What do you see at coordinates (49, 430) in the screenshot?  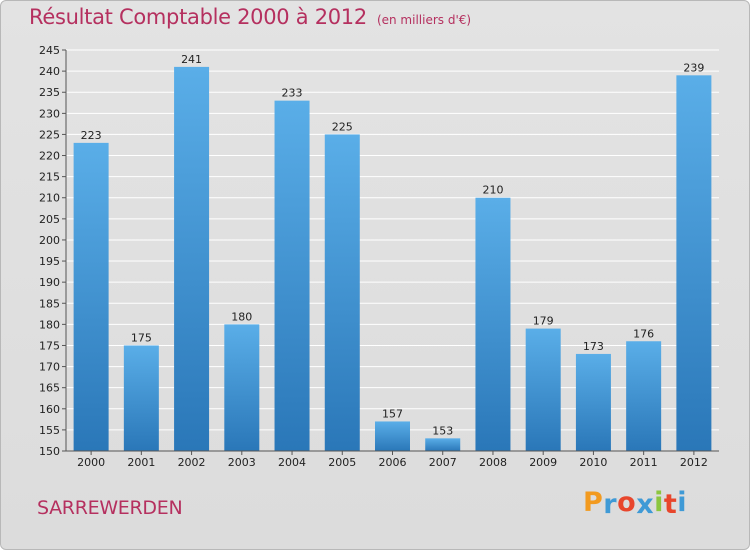 I see `y-tick-label: 155` at bounding box center [49, 430].